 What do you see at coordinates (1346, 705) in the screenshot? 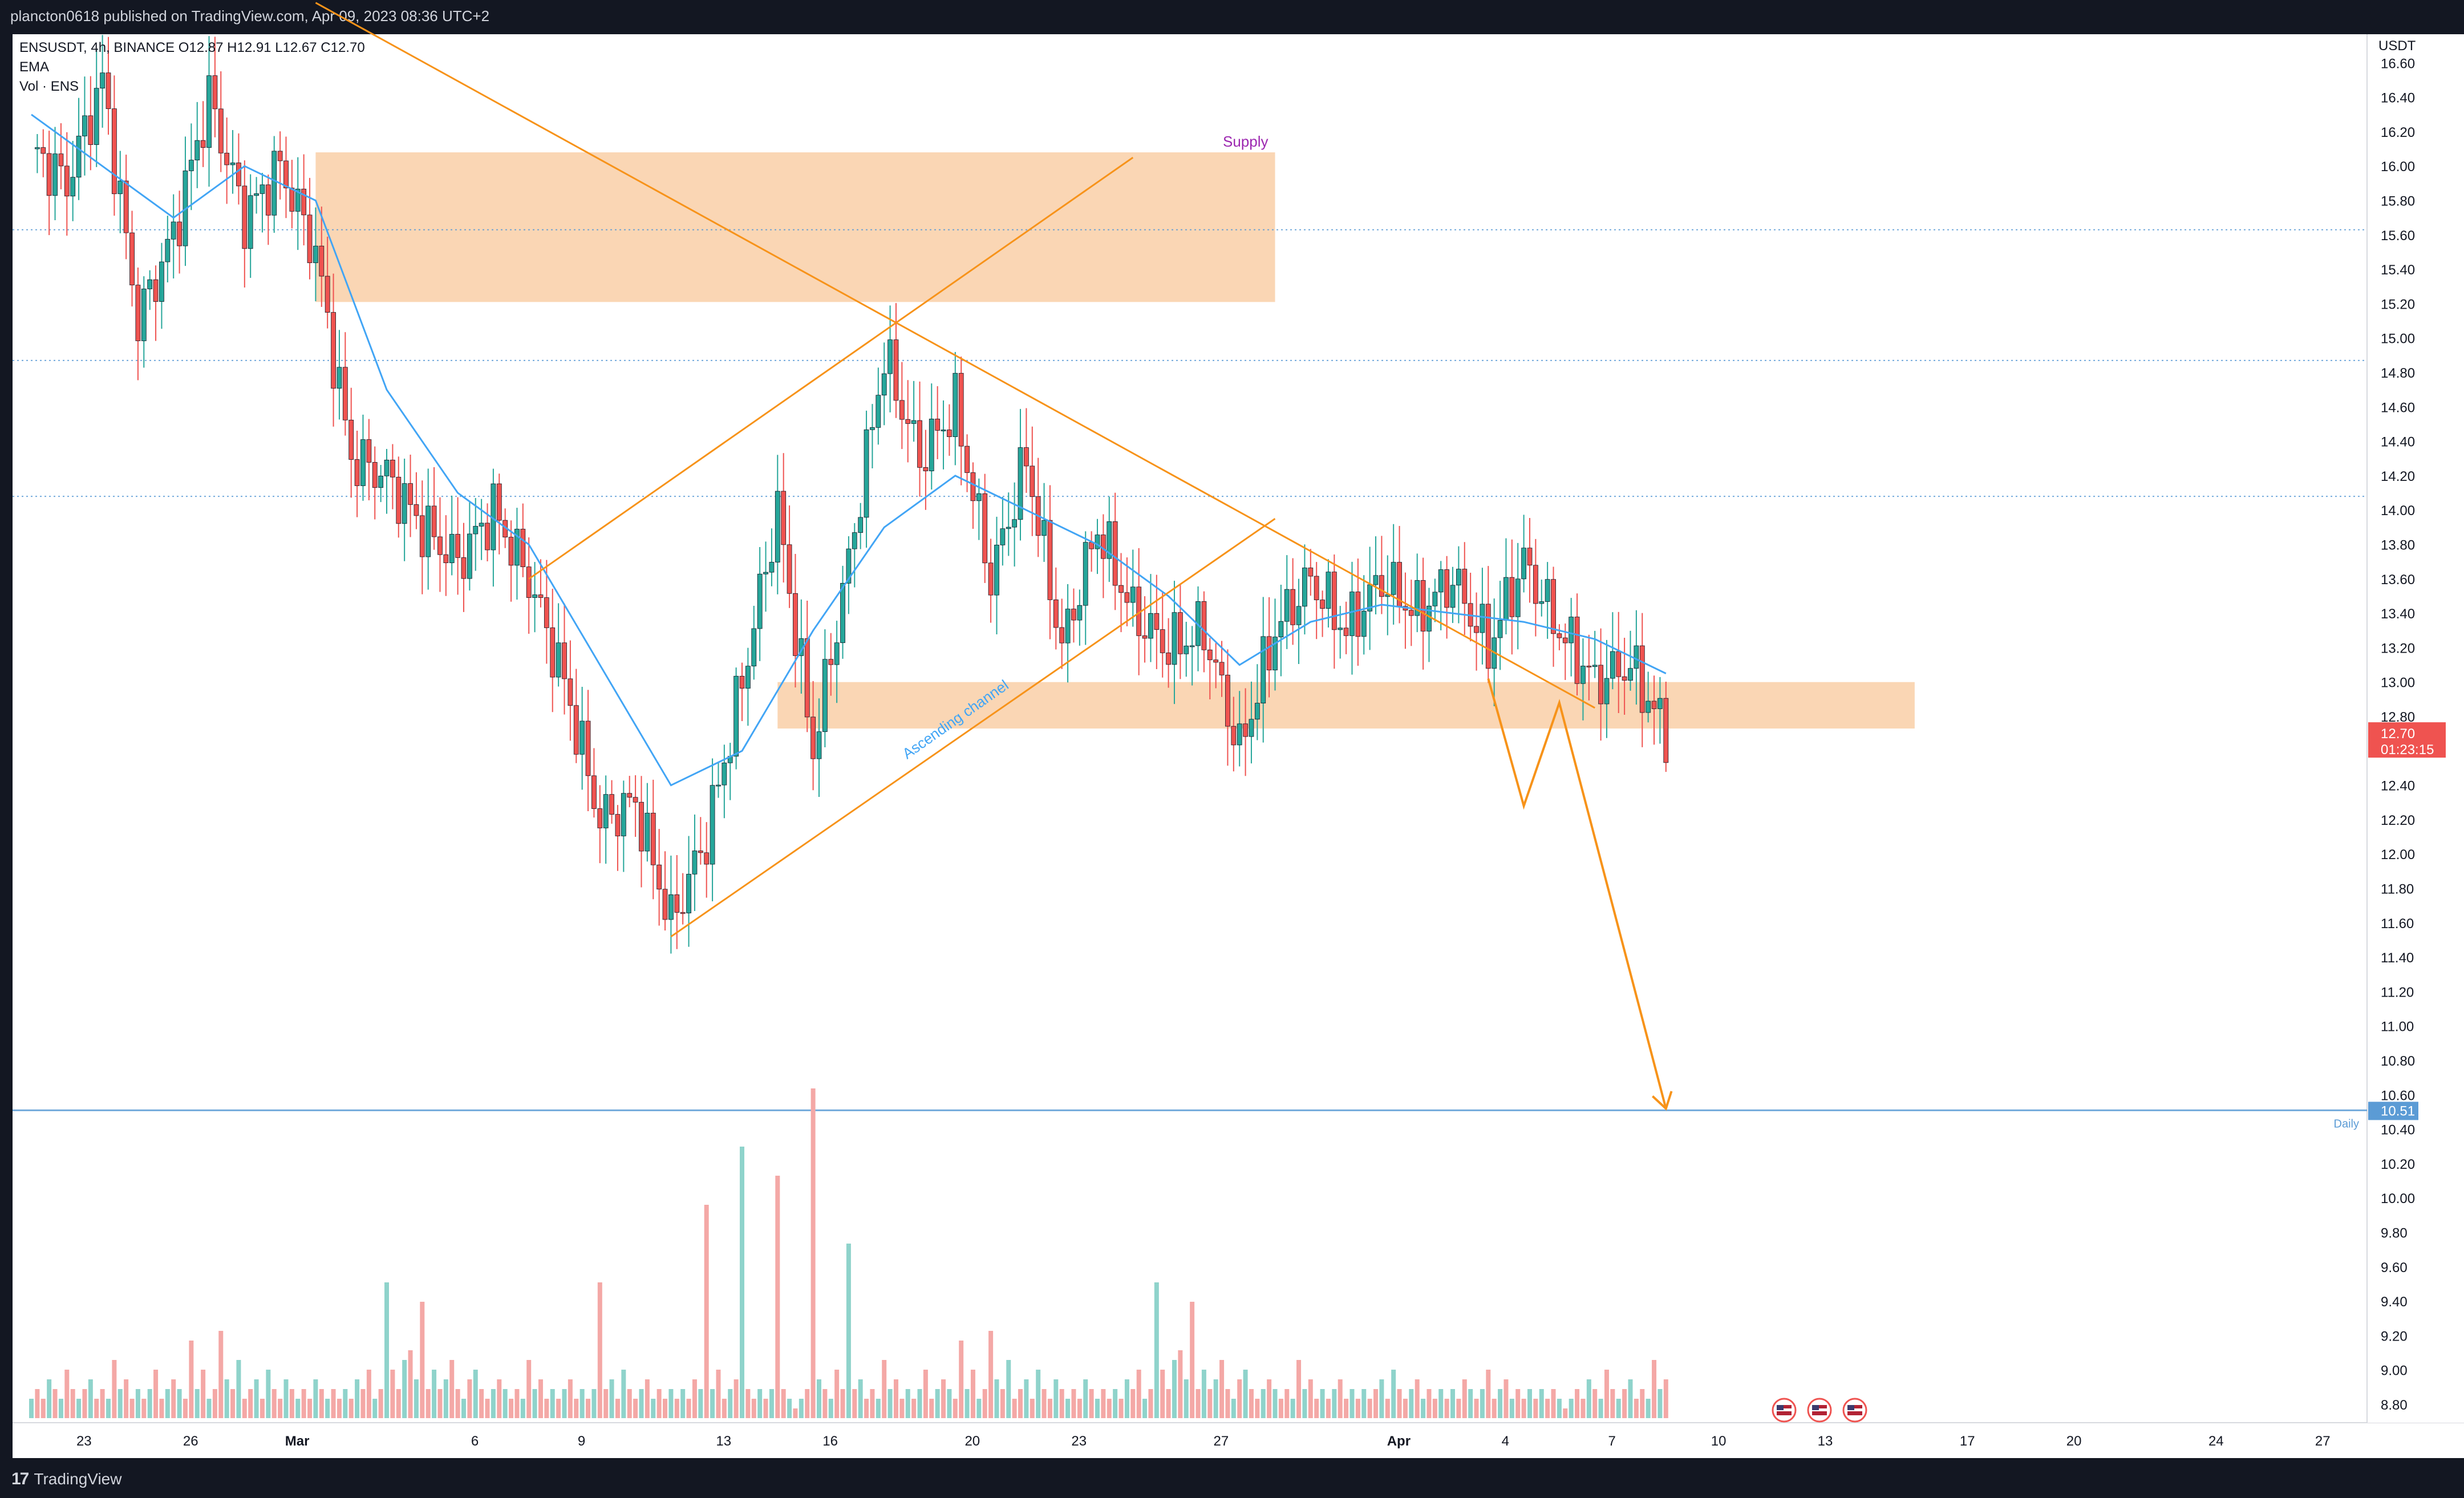
I see `demand-zone` at bounding box center [1346, 705].